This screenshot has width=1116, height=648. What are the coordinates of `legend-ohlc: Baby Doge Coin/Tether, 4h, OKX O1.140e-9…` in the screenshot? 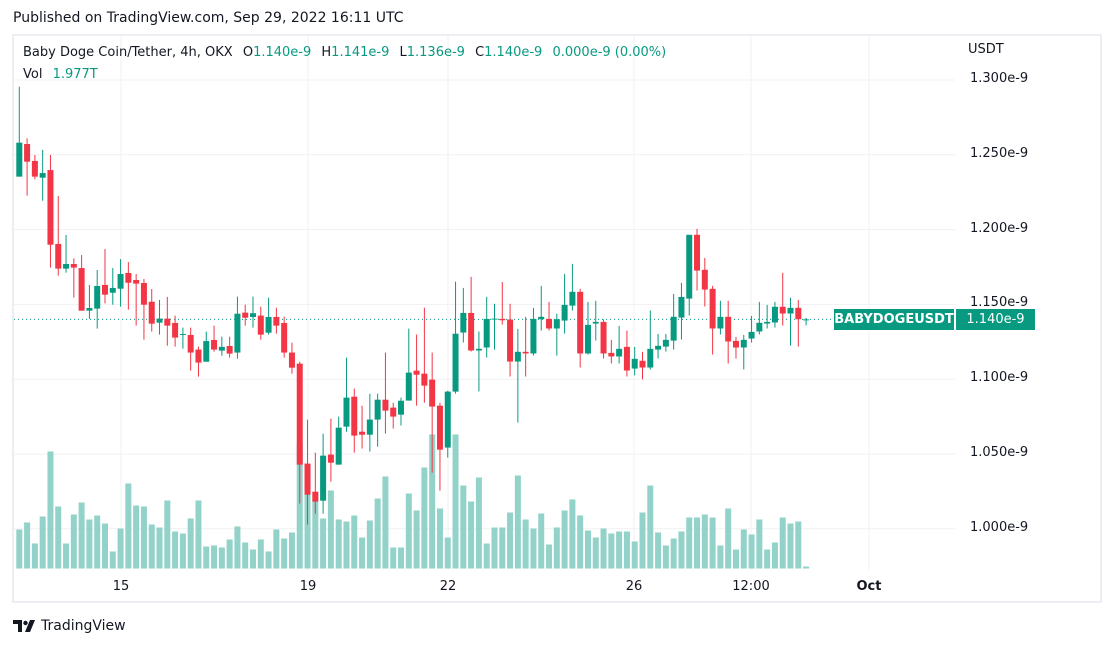 It's located at (344, 52).